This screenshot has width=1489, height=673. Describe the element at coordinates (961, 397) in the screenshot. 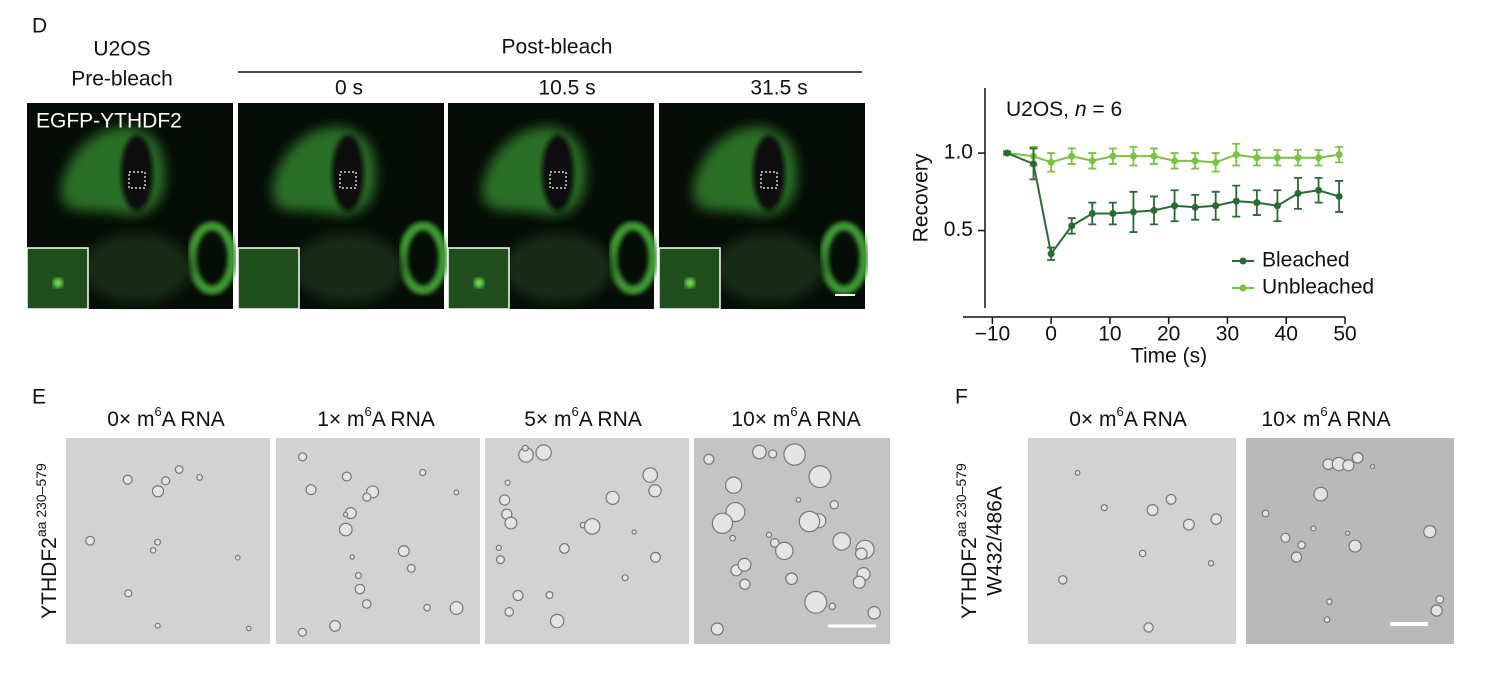

I see `panel-label: F` at that location.